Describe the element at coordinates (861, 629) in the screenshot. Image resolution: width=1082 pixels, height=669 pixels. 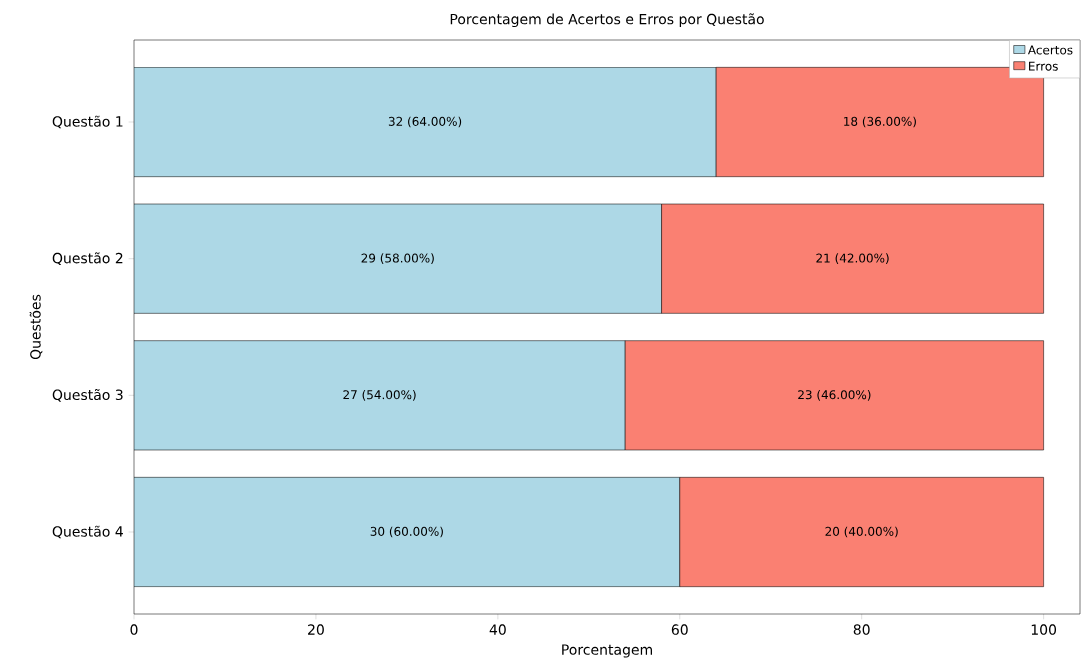
I see `x-tick-label: 80` at that location.